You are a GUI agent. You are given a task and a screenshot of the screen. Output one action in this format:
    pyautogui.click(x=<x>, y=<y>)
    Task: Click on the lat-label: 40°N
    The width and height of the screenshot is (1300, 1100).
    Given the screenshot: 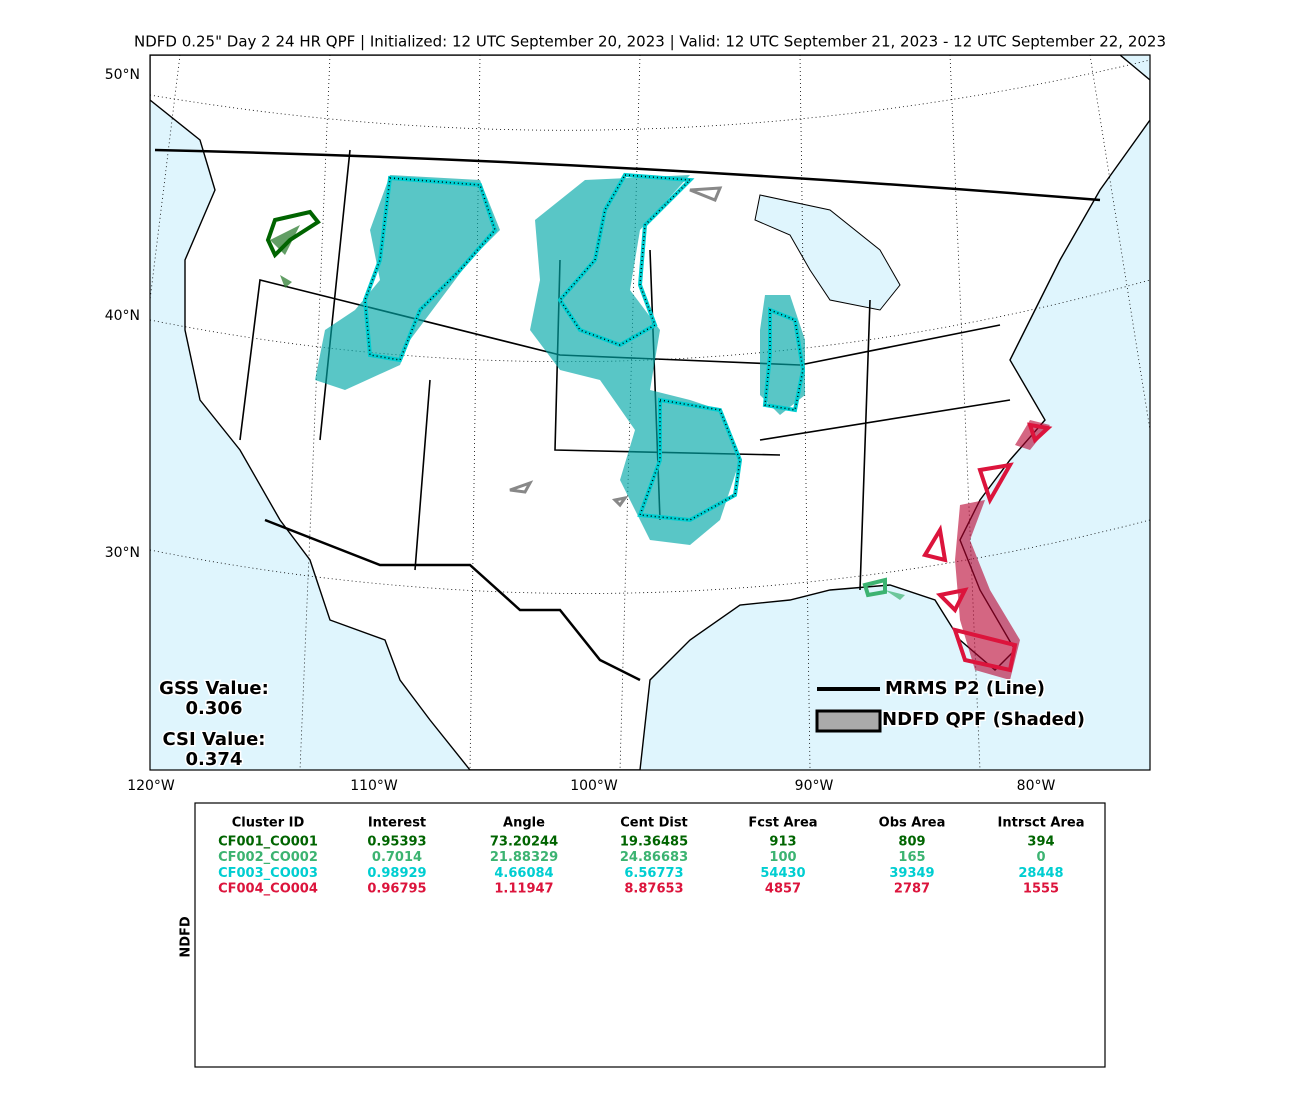 What is the action you would take?
    pyautogui.click(x=122, y=316)
    